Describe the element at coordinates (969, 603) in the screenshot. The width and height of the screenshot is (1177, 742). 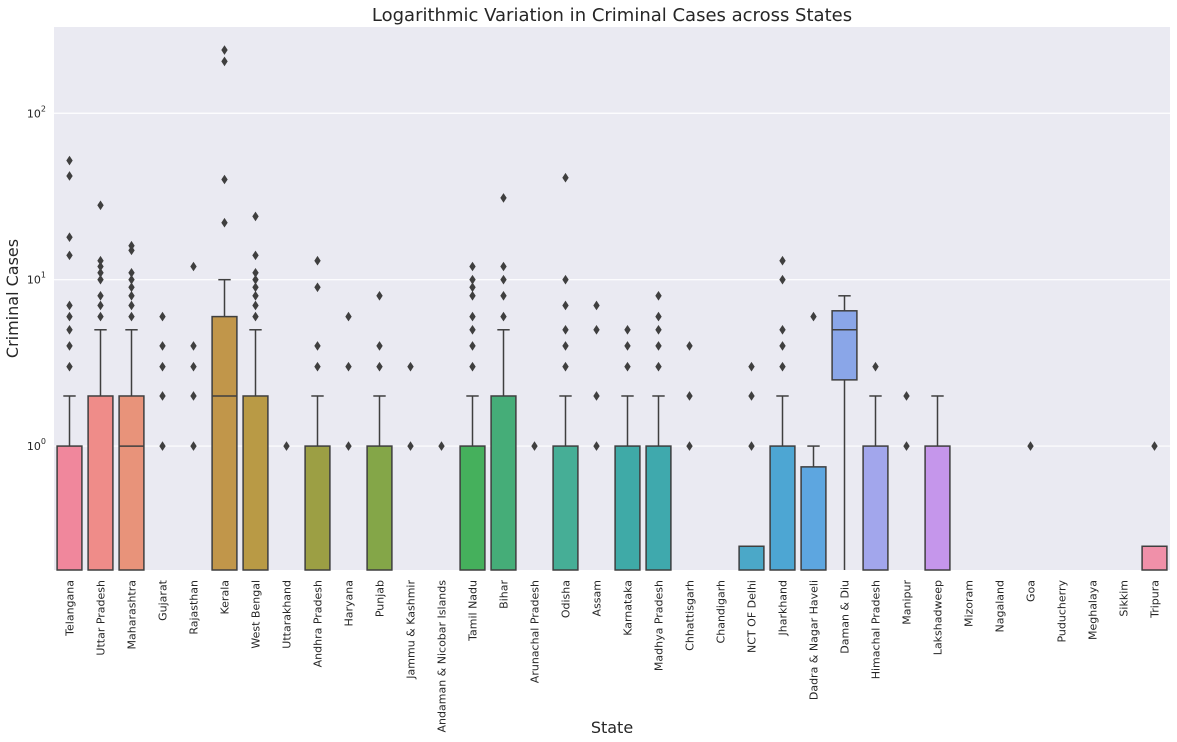
I see `x-tick-label: Mizoram` at that location.